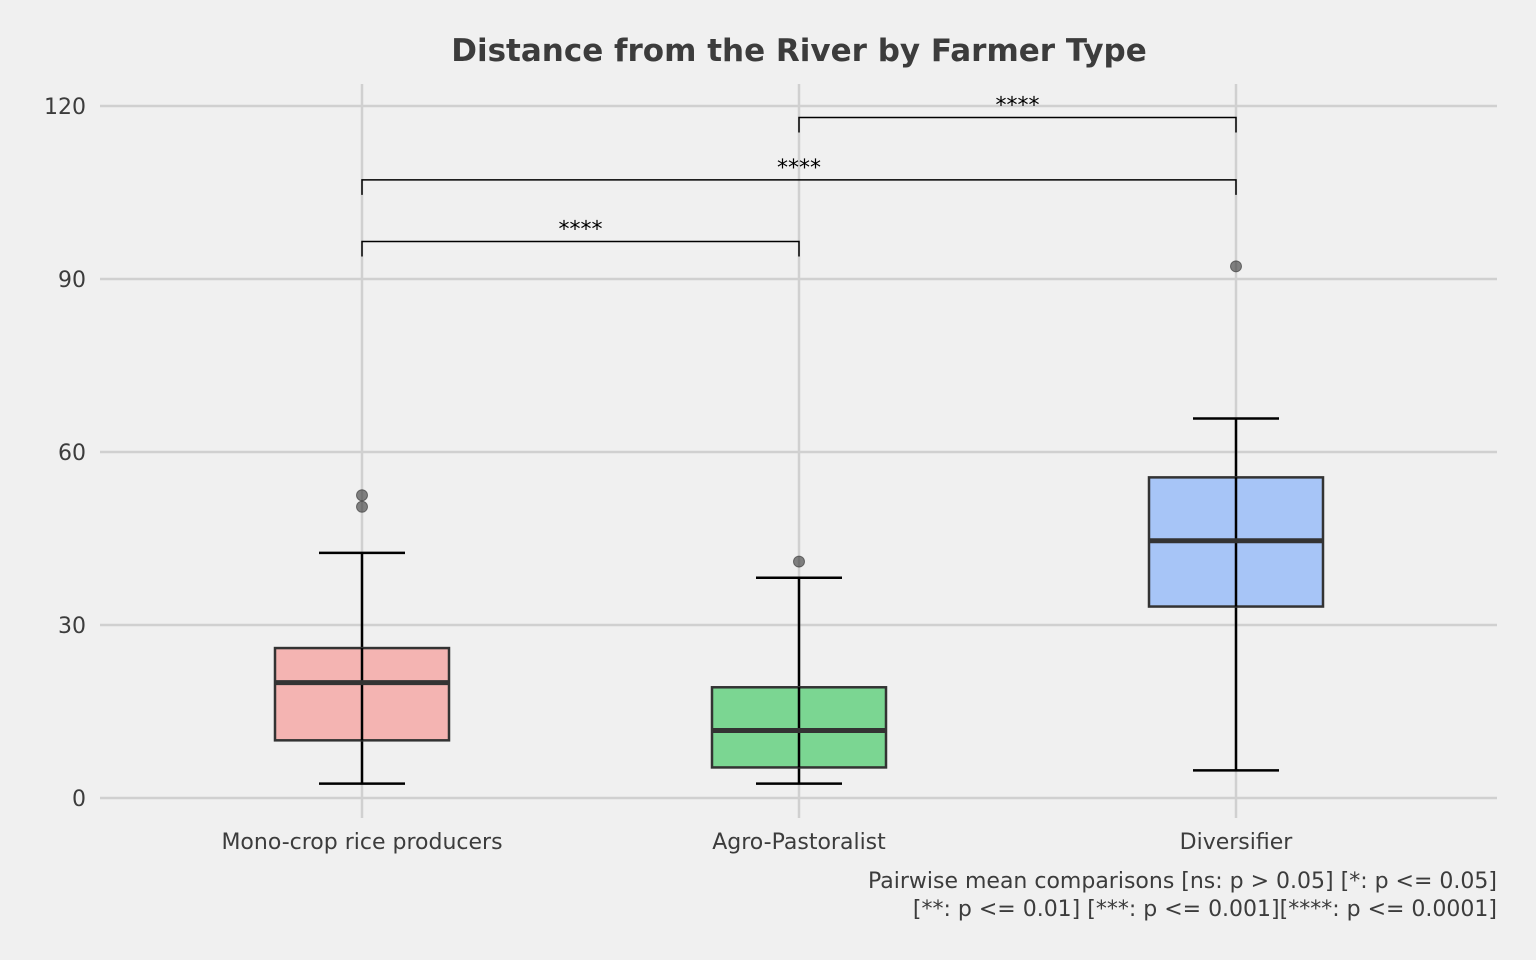  I want to click on y-tick-label: 60, so click(72, 453).